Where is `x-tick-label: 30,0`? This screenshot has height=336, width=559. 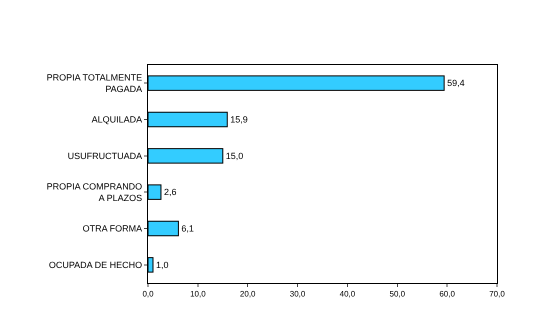 x-tick-label: 30,0 is located at coordinates (298, 294).